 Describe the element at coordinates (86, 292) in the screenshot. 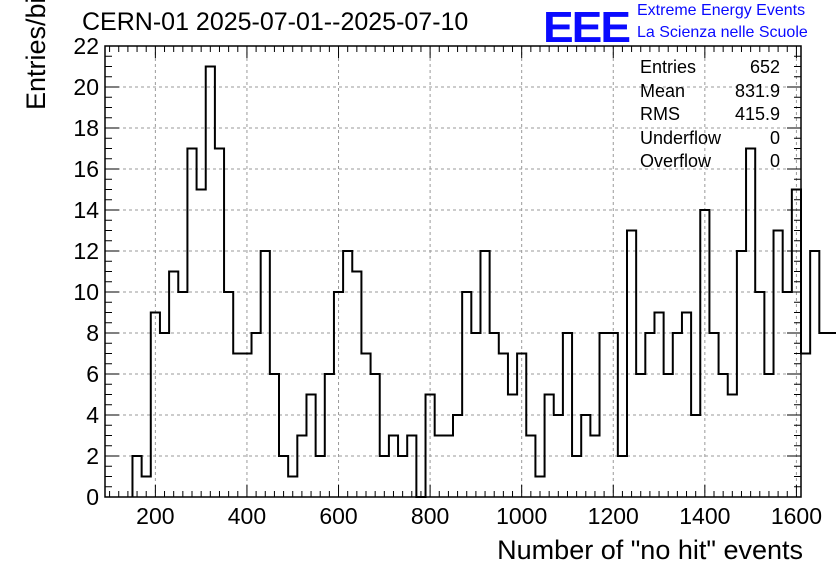

I see `y-tick-label: 10` at that location.